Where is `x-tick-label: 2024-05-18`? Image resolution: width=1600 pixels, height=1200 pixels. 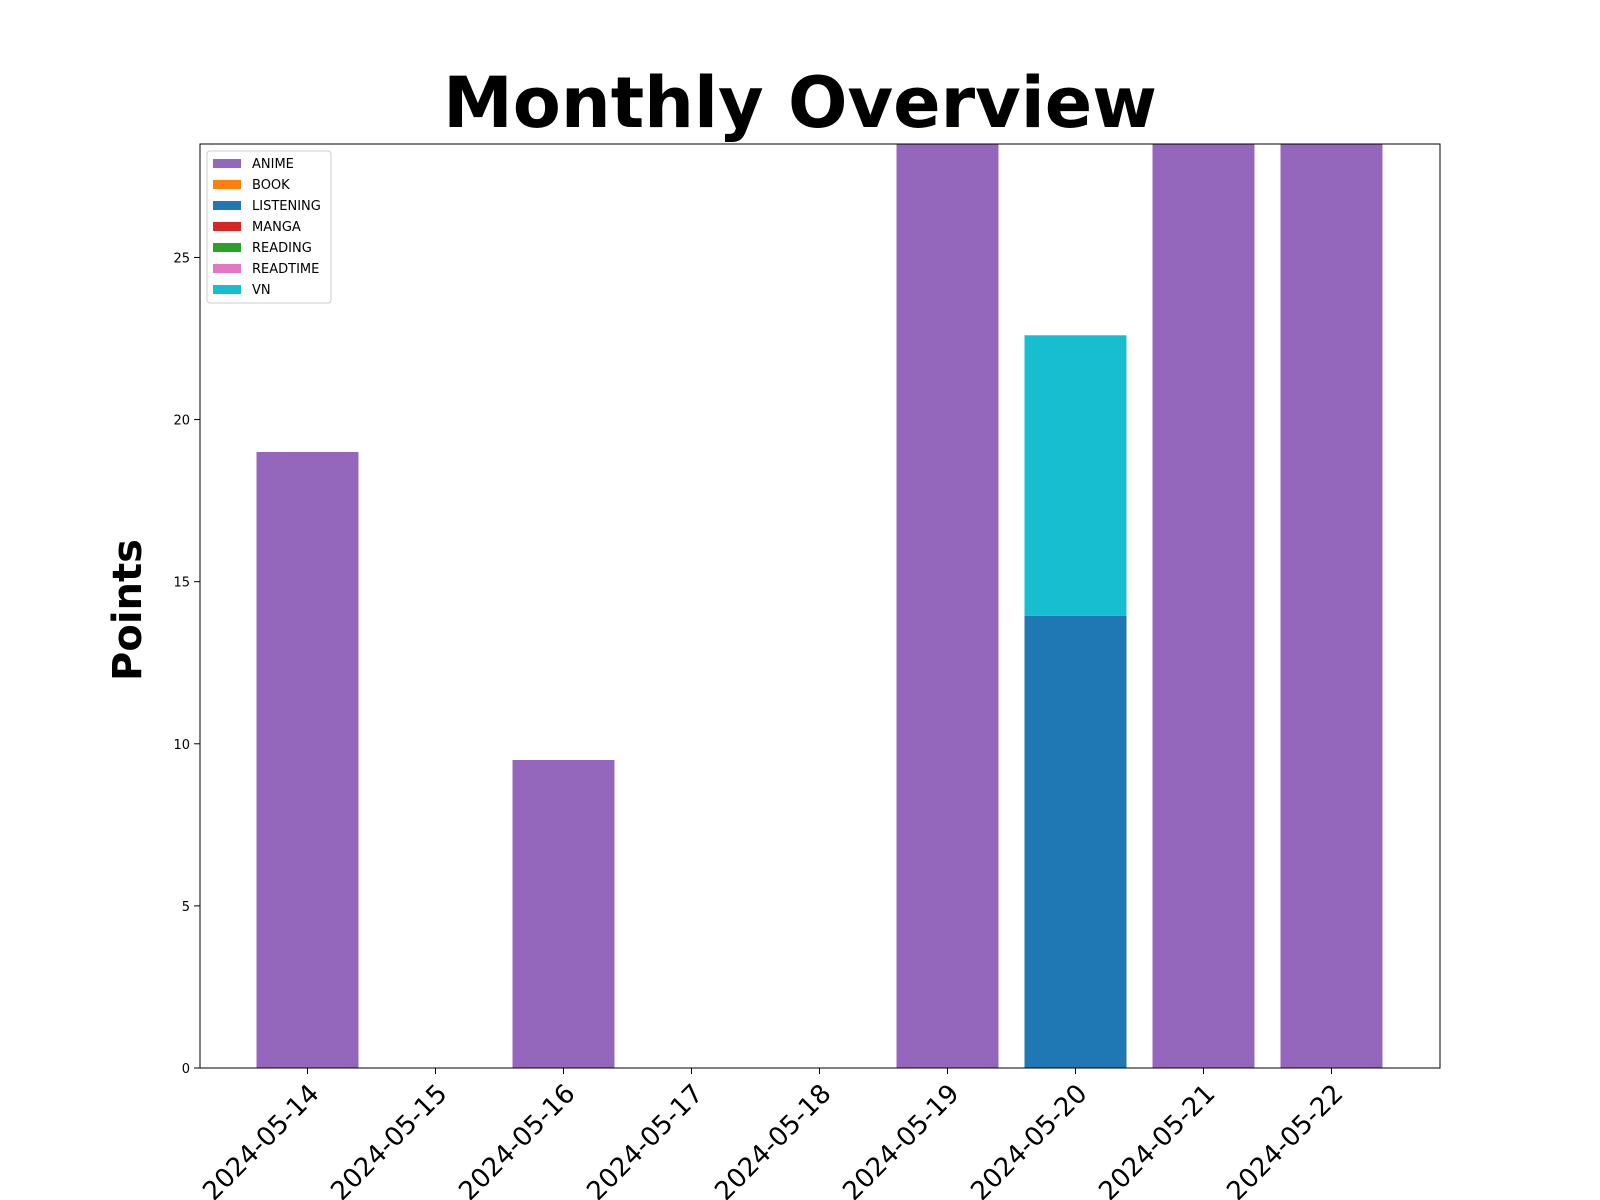 x-tick-label: 2024-05-18 is located at coordinates (773, 1139).